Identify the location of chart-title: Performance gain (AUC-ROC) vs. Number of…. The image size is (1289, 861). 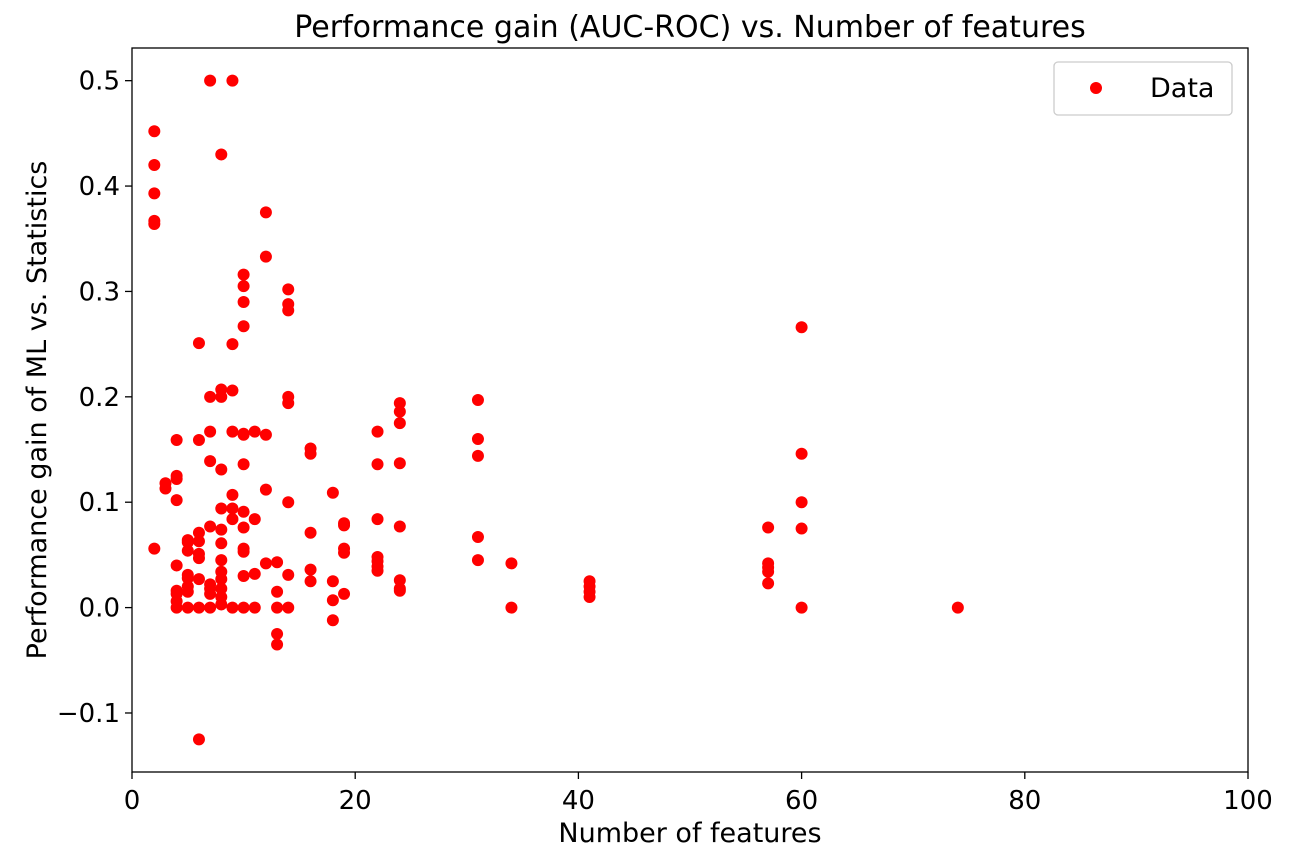
(689, 27).